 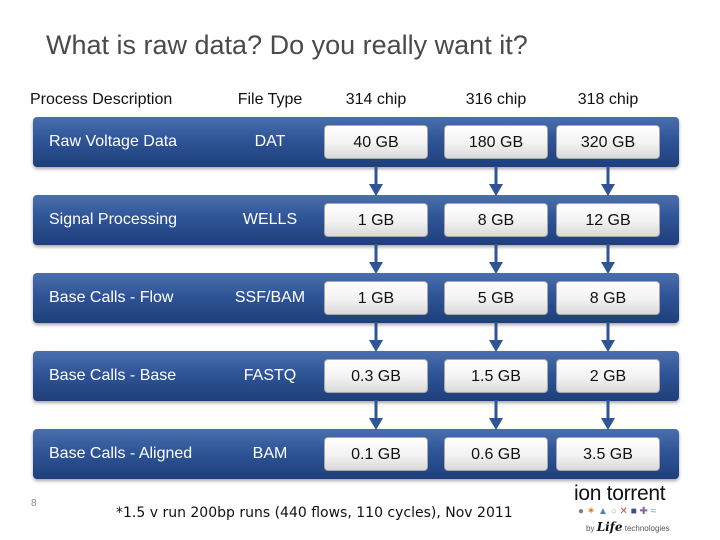 I want to click on cell-316-chip: 0.6 GB, so click(x=496, y=454).